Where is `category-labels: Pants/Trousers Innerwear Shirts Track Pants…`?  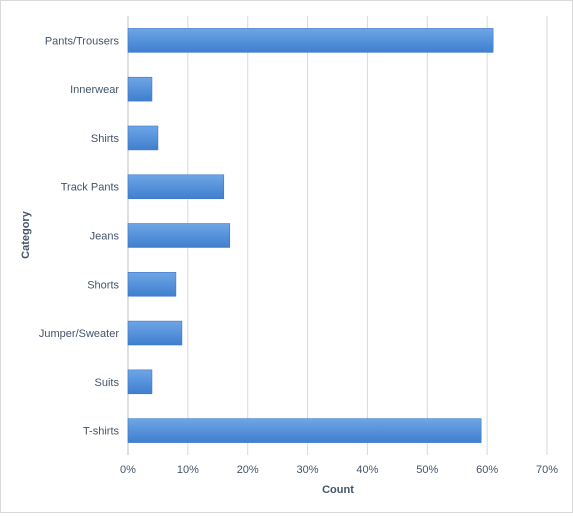
category-labels: Pants/Trousers Innerwear Shirts Track Pants… is located at coordinates (79, 236).